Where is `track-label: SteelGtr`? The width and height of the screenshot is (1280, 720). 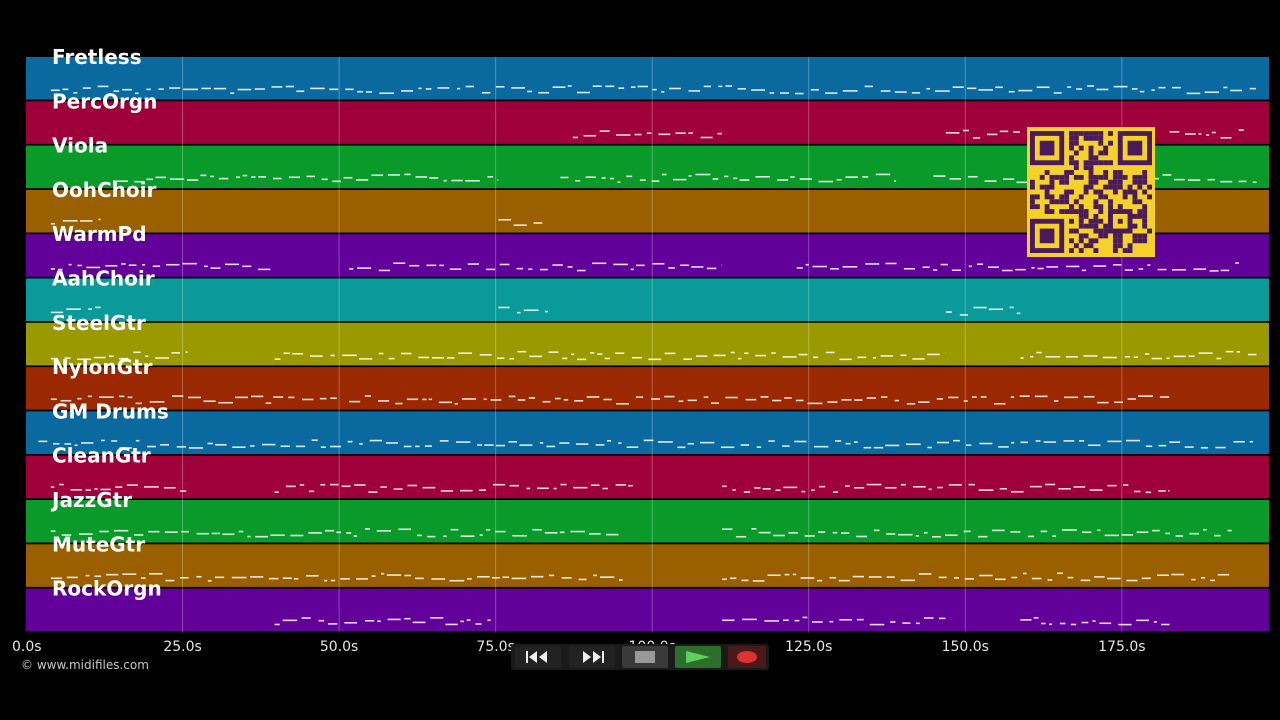 track-label: SteelGtr is located at coordinates (99, 323).